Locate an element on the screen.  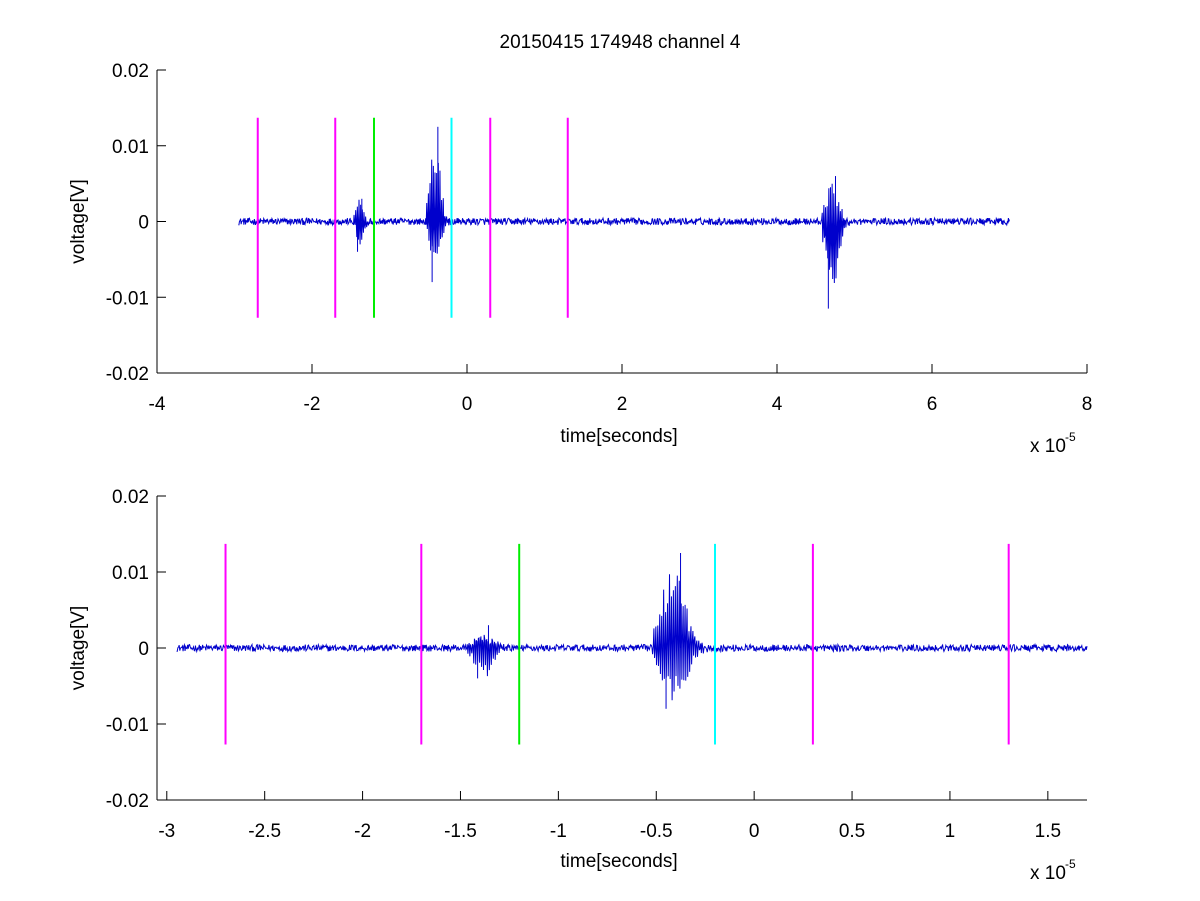
x-tick-label: -1.5 is located at coordinates (460, 831).